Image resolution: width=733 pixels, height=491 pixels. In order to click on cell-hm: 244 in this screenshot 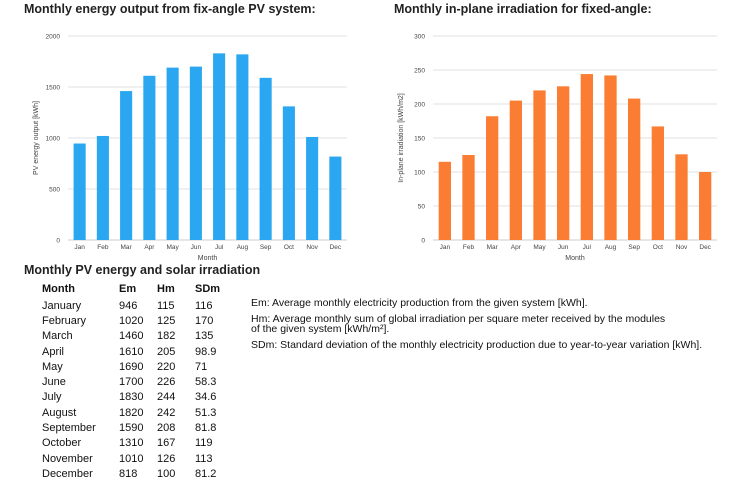, I will do `click(166, 397)`.